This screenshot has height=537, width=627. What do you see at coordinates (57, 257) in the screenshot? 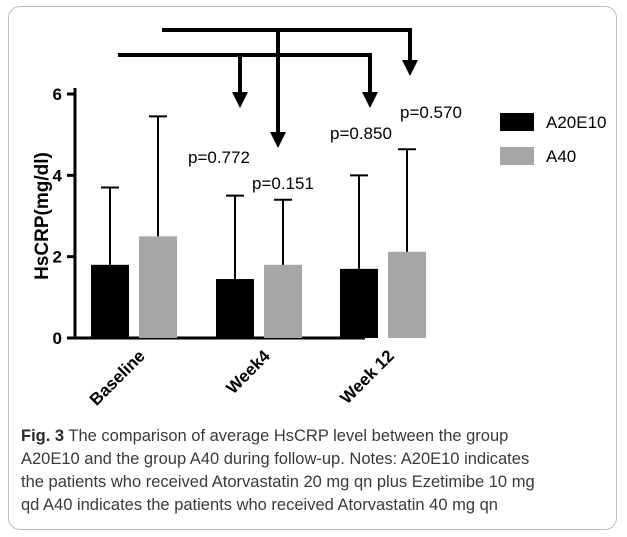
I see `y-tick-label: 2` at bounding box center [57, 257].